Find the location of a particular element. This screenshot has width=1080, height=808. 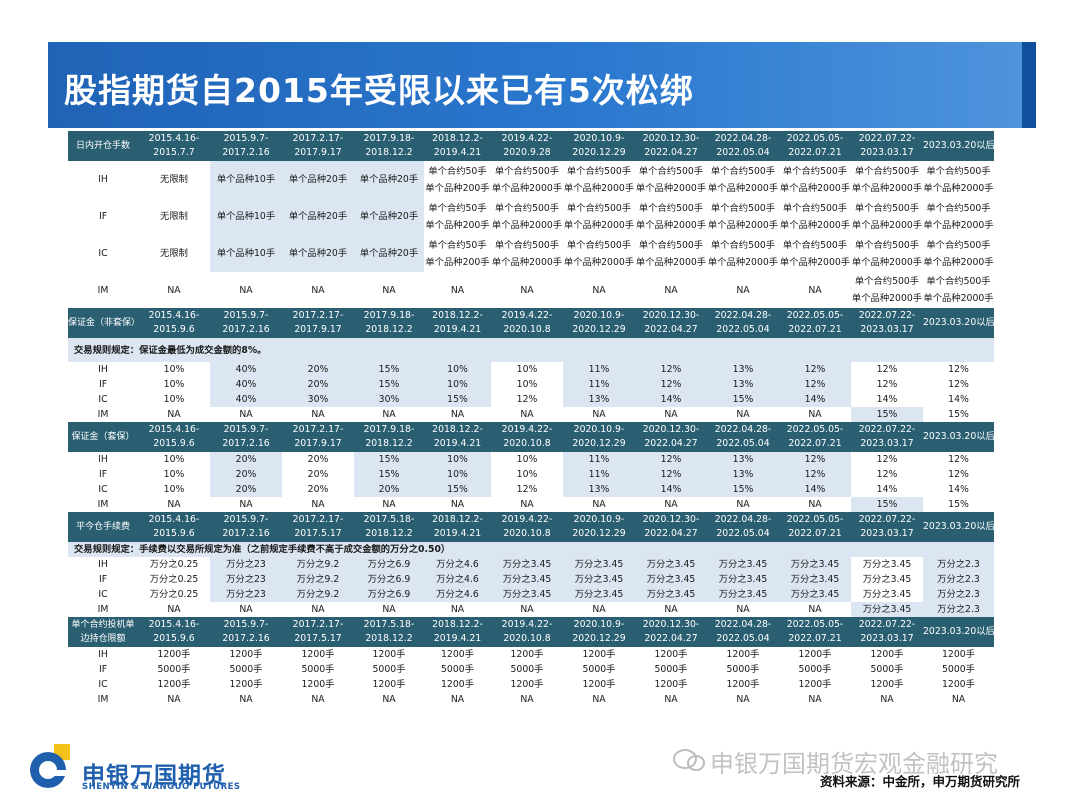

brand-logo-icon is located at coordinates (50, 766).